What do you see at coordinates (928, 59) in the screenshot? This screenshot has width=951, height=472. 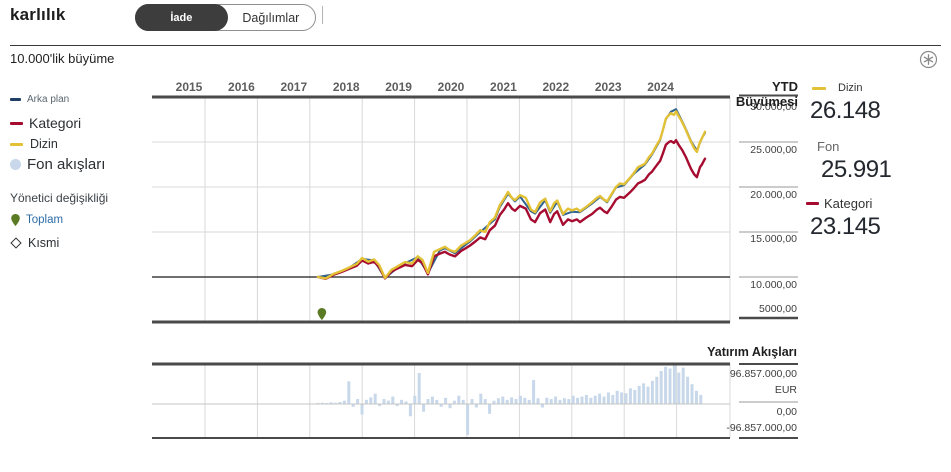 I see `footnote-asterisk-icon` at bounding box center [928, 59].